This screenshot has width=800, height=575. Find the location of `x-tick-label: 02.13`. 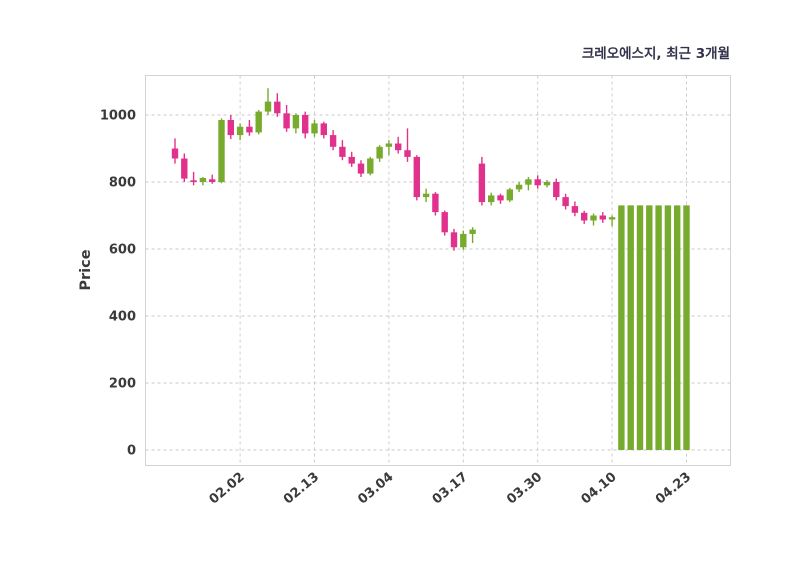

x-tick-label: 02.13 is located at coordinates (301, 489).